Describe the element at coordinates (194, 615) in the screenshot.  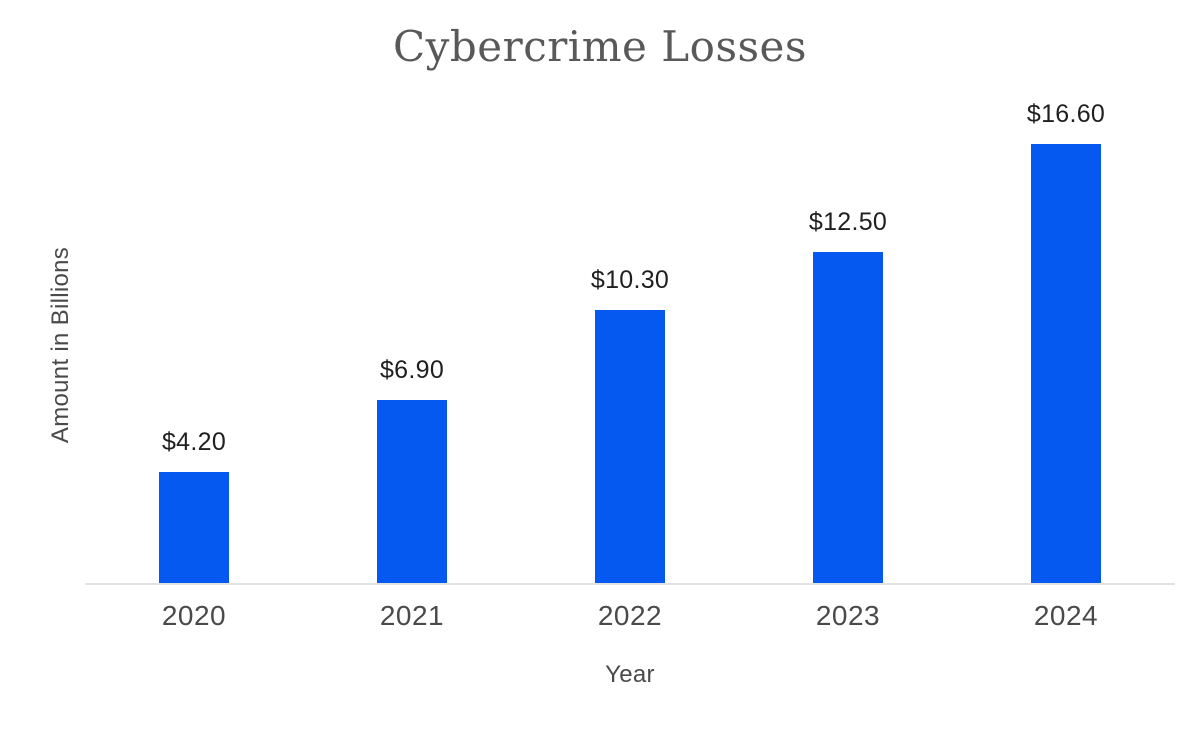
I see `x-tick-label: 2020` at that location.